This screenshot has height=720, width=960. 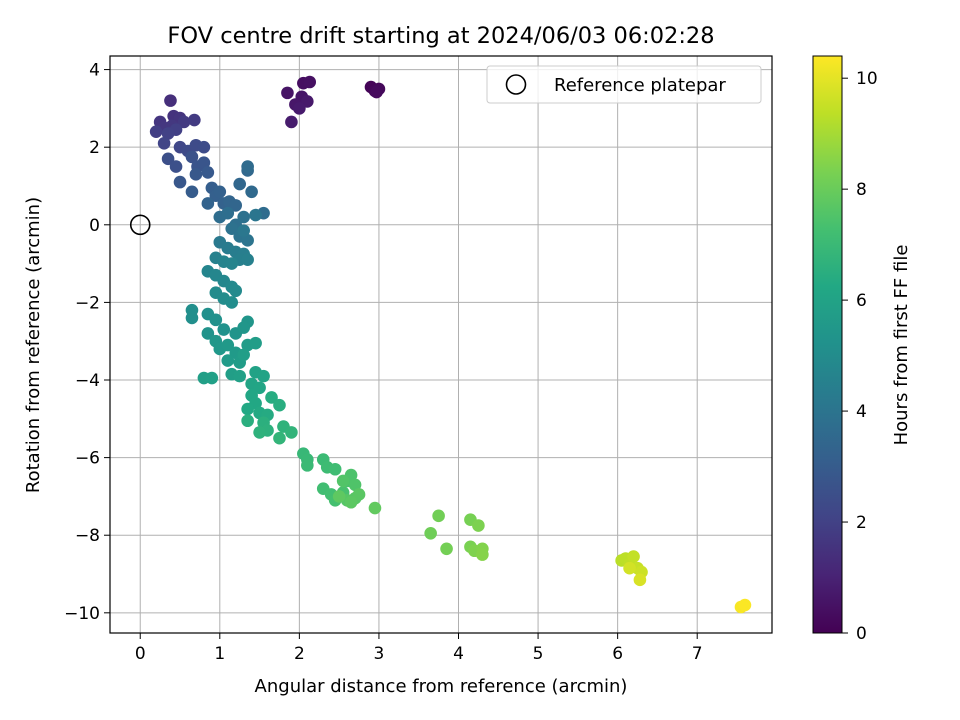 What do you see at coordinates (860, 356) in the screenshot?
I see `colorbar-ticks: 0 2 4 6 8 10` at bounding box center [860, 356].